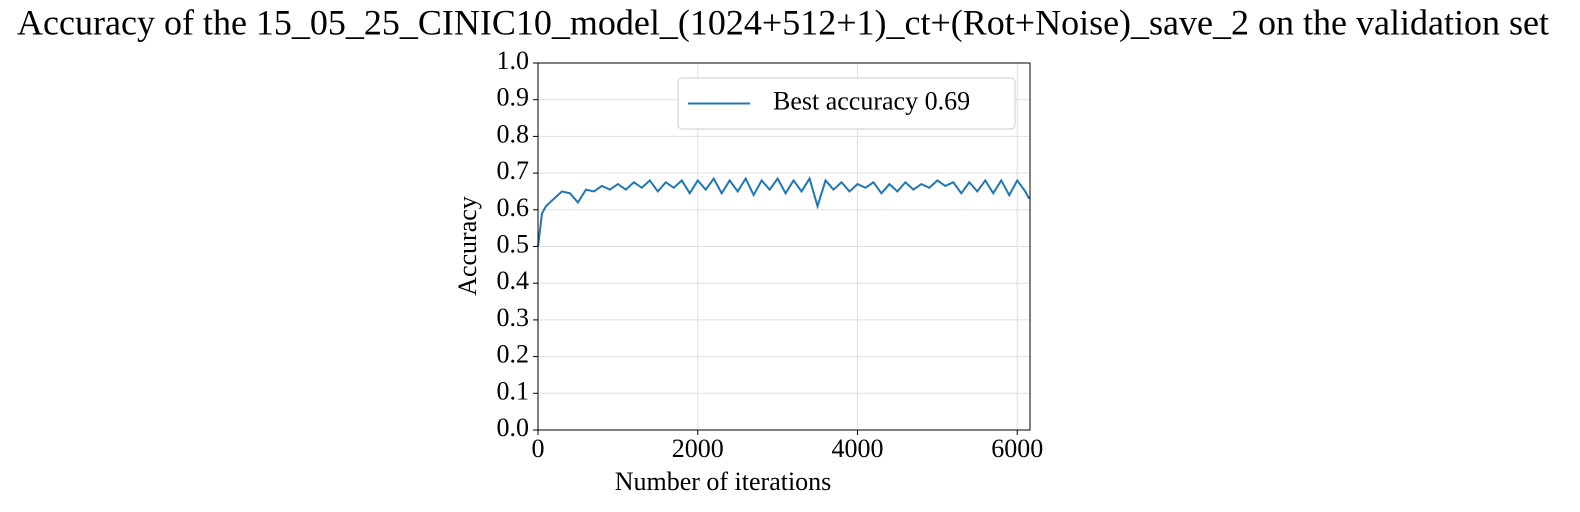  Describe the element at coordinates (513, 354) in the screenshot. I see `y-tick-label: 0.2` at that location.